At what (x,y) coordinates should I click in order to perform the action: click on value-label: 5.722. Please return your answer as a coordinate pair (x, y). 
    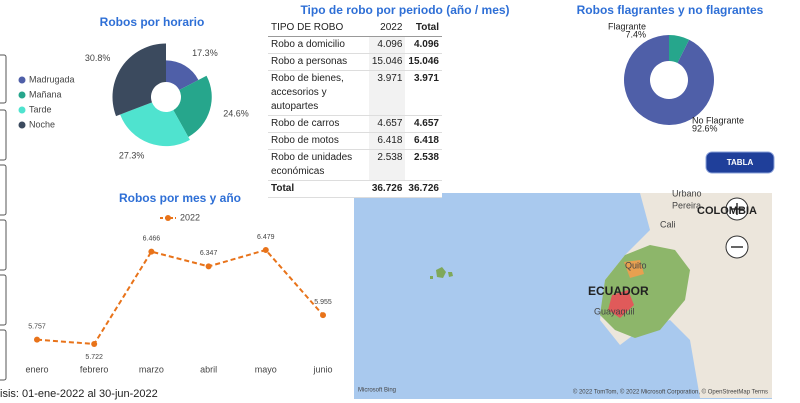
    Looking at the image, I should click on (94, 357).